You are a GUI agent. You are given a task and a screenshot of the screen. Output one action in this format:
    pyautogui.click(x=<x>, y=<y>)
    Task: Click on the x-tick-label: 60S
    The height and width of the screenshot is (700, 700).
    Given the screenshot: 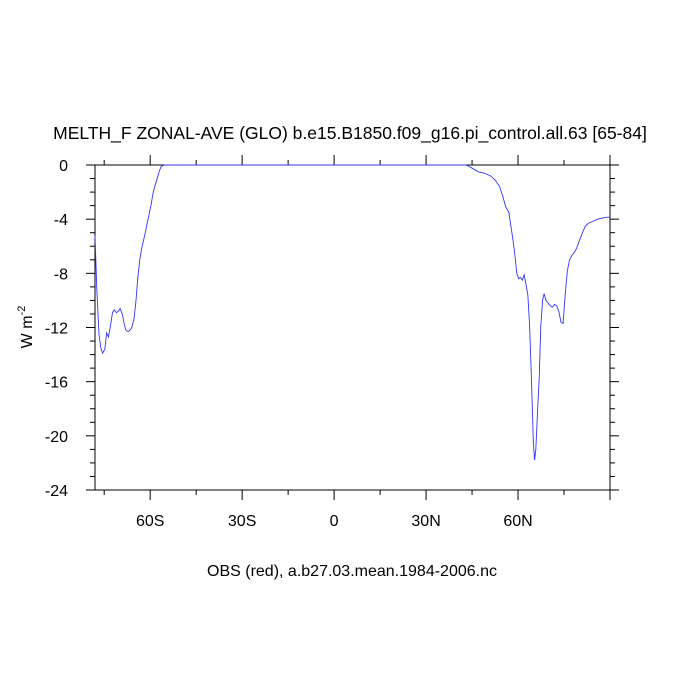 What is the action you would take?
    pyautogui.click(x=150, y=521)
    